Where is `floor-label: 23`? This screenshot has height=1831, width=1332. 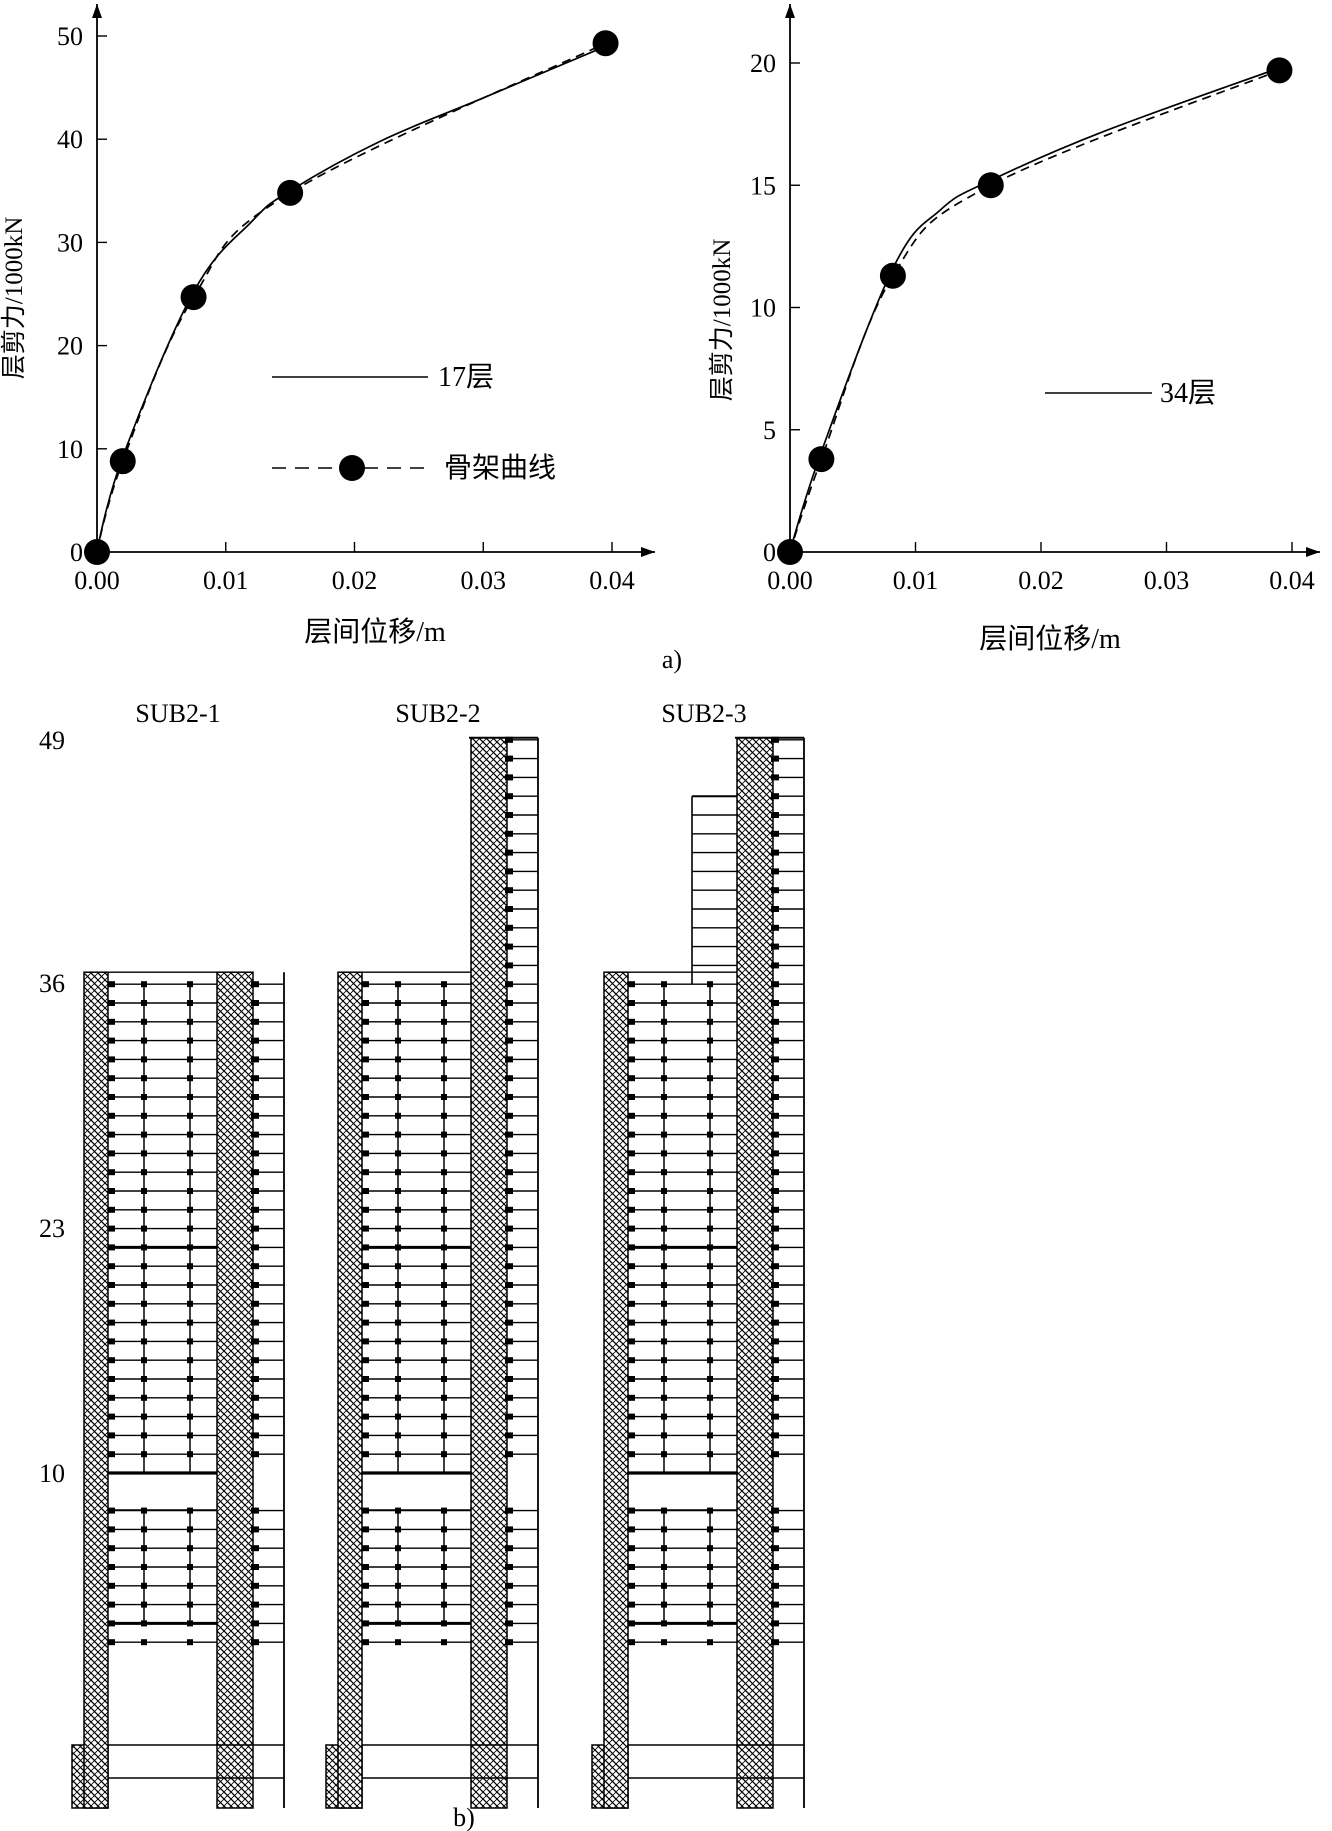
floor-label: 23 is located at coordinates (52, 1228).